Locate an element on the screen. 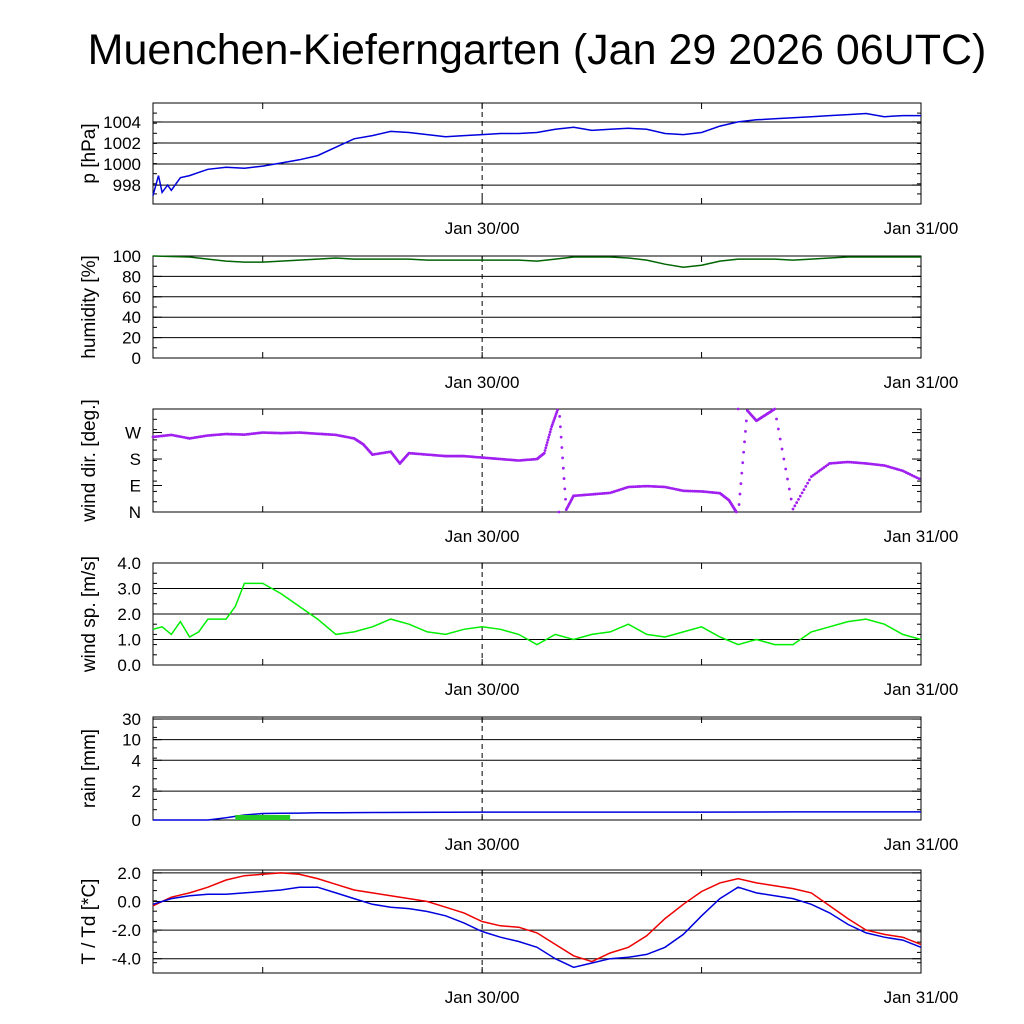  y-tick-label: -4.0 is located at coordinates (126, 959).